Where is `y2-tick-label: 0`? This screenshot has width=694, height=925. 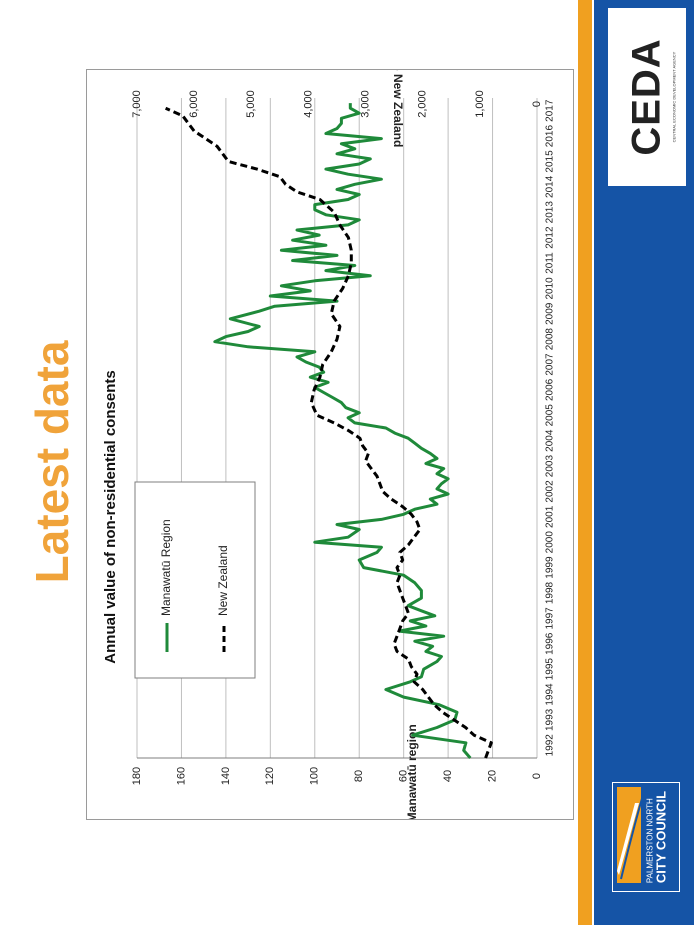
y2-tick-label: 0 is located at coordinates (537, 104).